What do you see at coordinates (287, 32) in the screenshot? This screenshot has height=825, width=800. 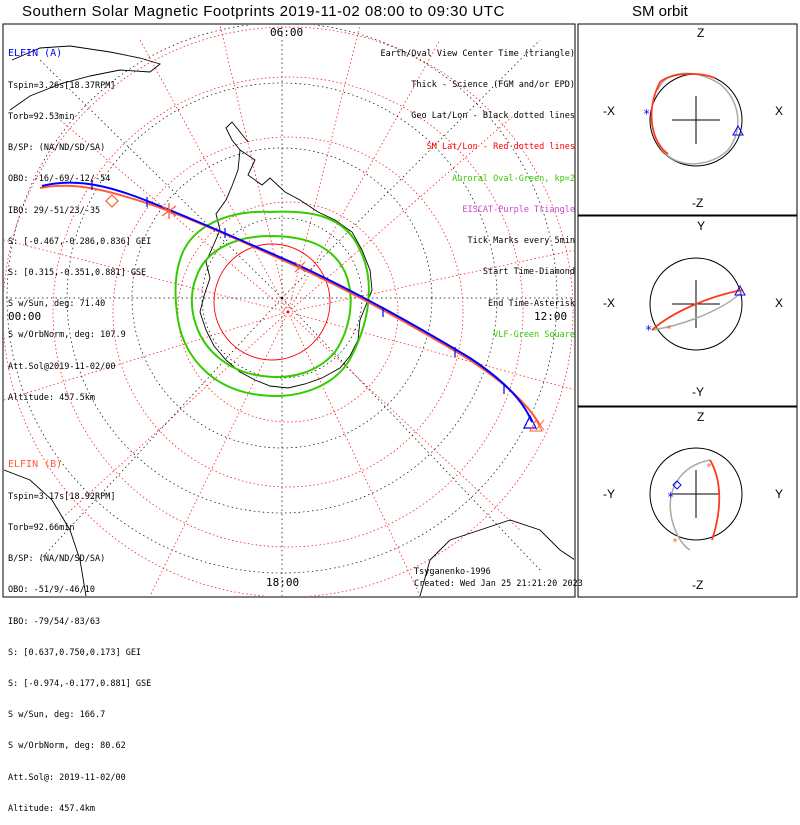 I see `hour-label-top: 06:00` at bounding box center [287, 32].